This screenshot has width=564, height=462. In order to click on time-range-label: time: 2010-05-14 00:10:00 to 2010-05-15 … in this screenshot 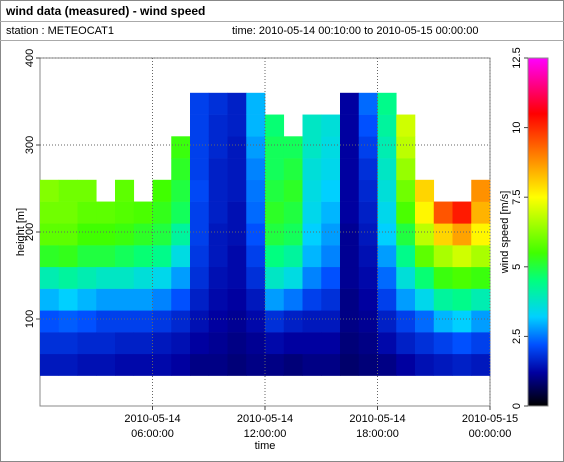, I will do `click(355, 31)`.